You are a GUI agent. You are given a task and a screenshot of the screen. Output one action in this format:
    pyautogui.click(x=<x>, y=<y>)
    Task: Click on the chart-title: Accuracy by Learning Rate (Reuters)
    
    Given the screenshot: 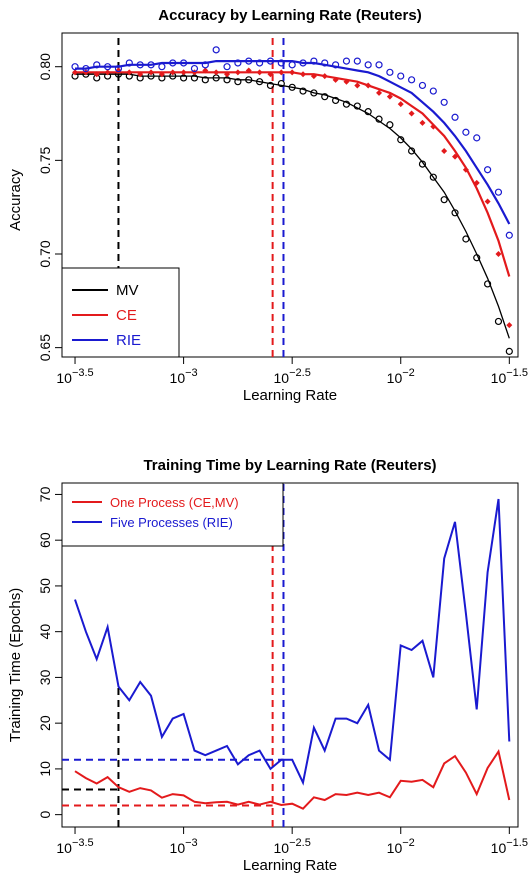 What is the action you would take?
    pyautogui.click(x=289, y=15)
    